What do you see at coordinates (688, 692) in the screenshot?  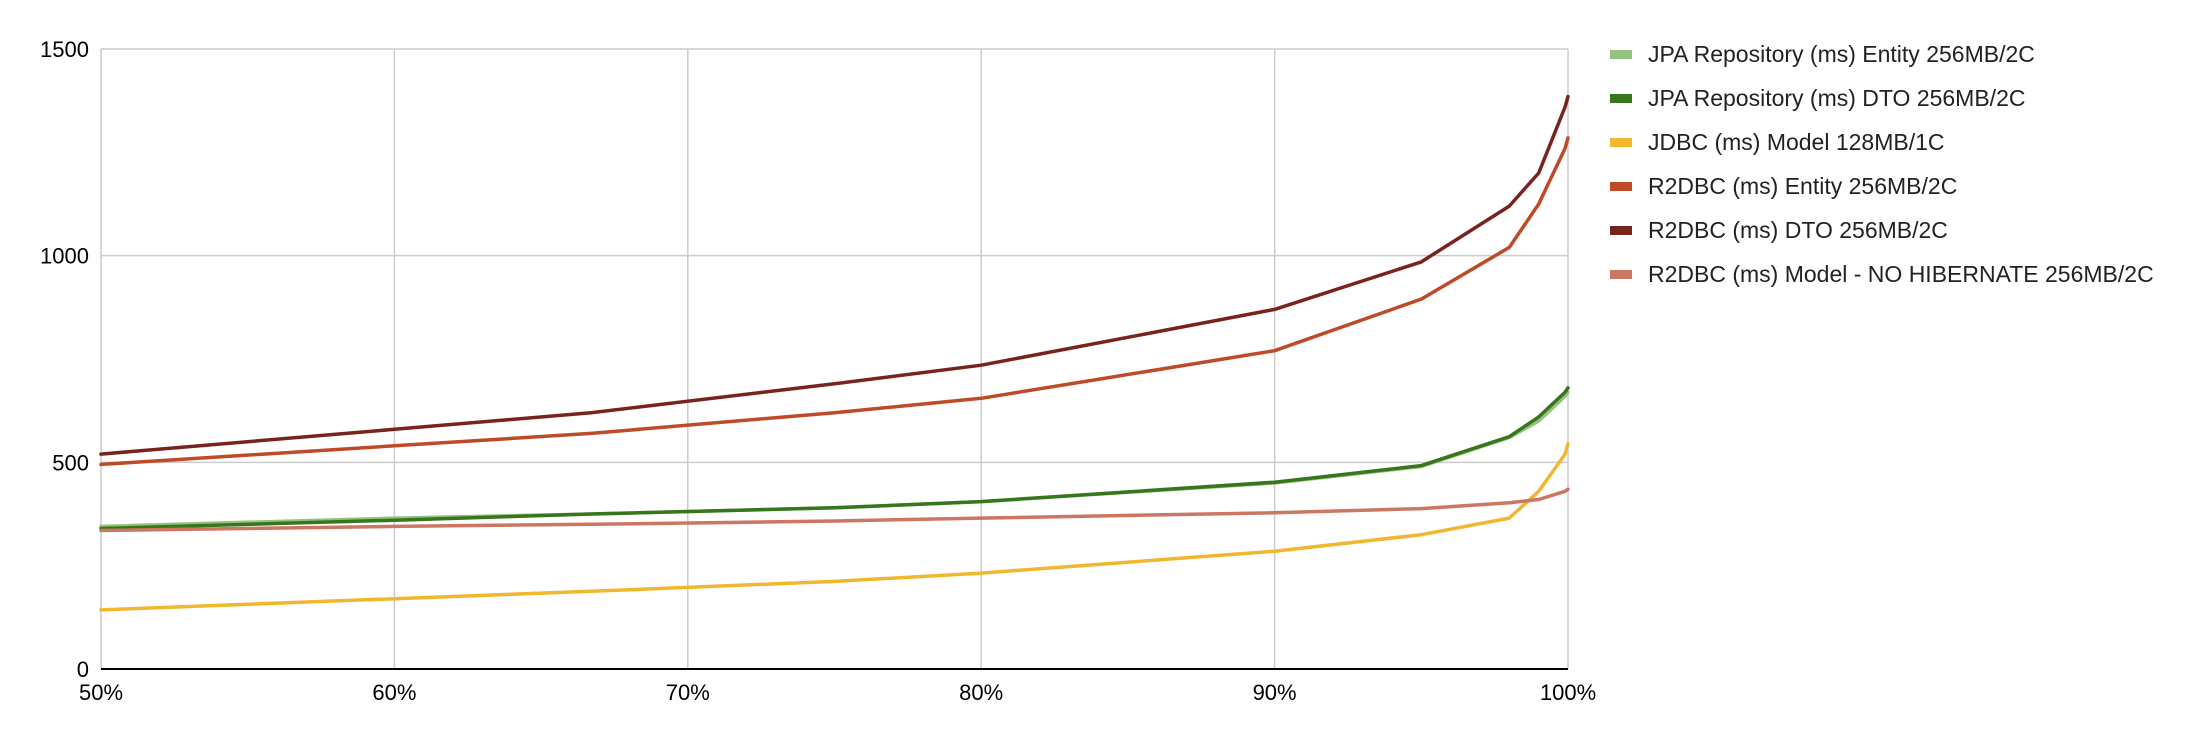 I see `x-tick-label: 70%` at bounding box center [688, 692].